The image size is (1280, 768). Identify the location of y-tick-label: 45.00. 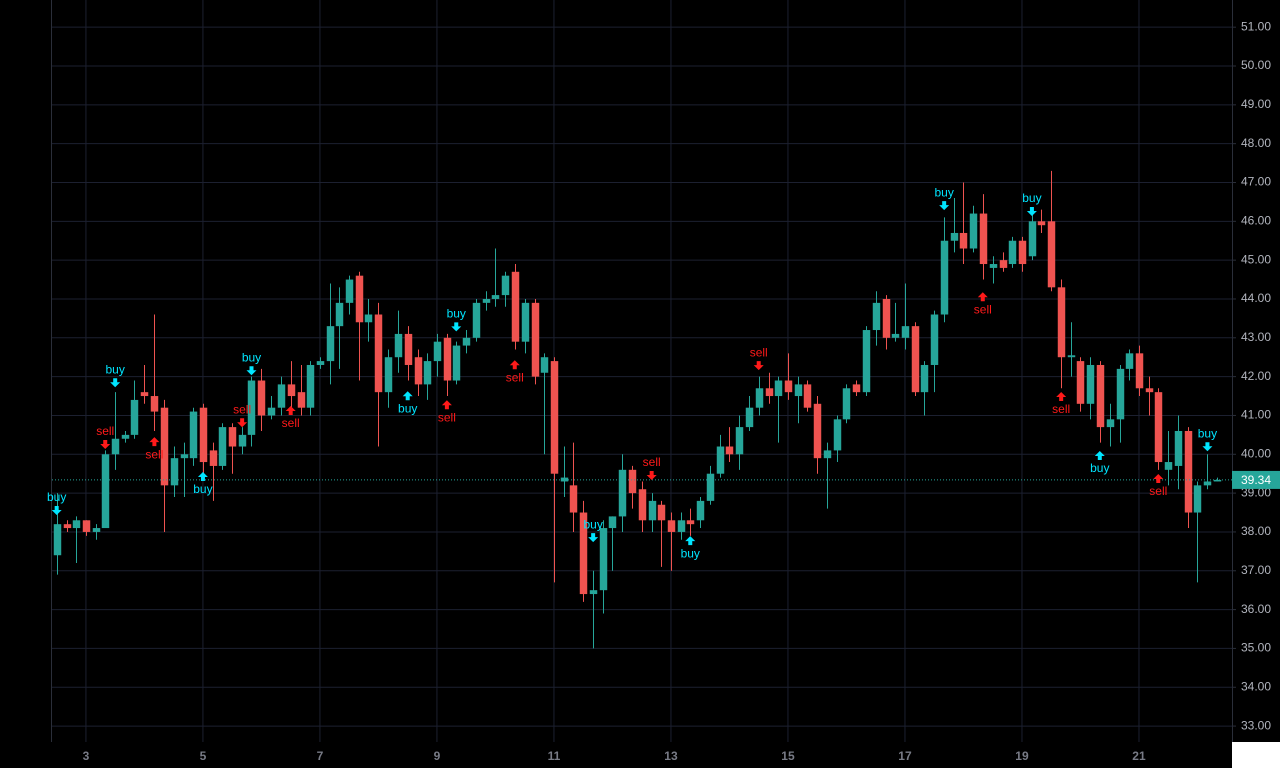
(1256, 259).